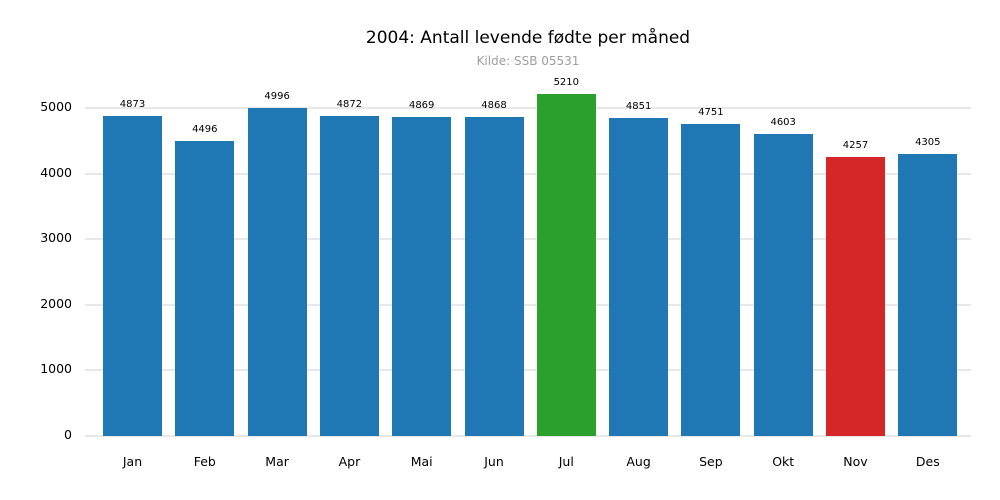 Image resolution: width=1000 pixels, height=500 pixels. Describe the element at coordinates (277, 461) in the screenshot. I see `x-axis-tick-label: Mar` at that location.